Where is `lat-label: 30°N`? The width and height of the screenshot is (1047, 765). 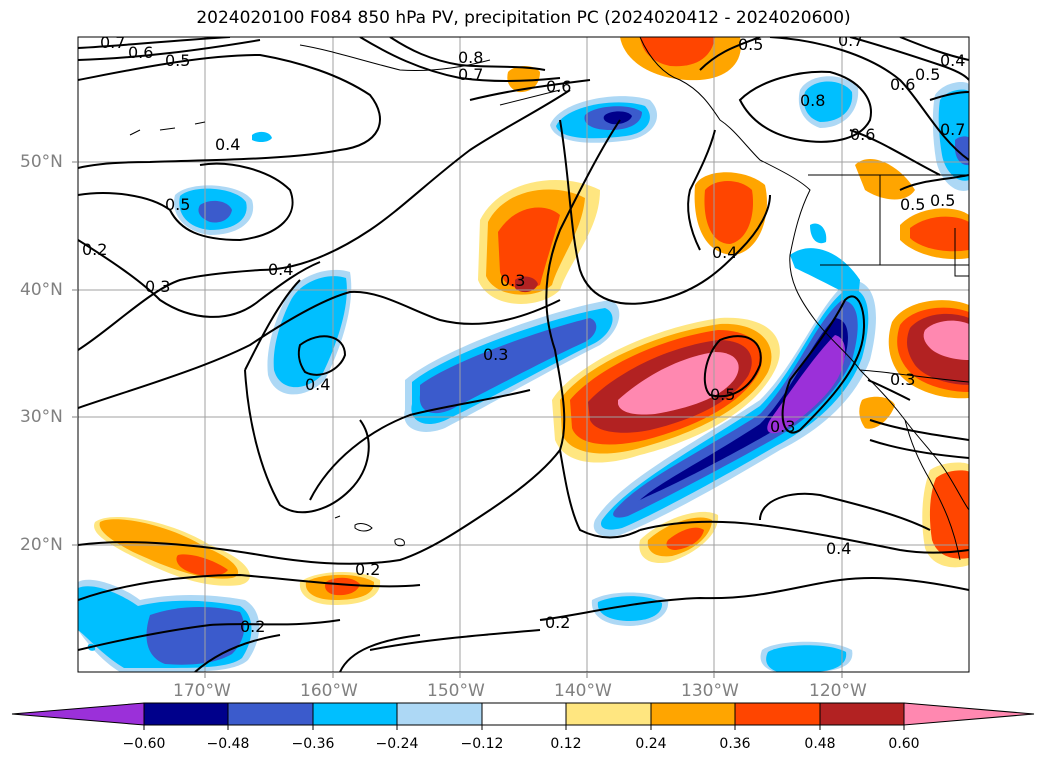 lat-label: 30°N is located at coordinates (41, 417).